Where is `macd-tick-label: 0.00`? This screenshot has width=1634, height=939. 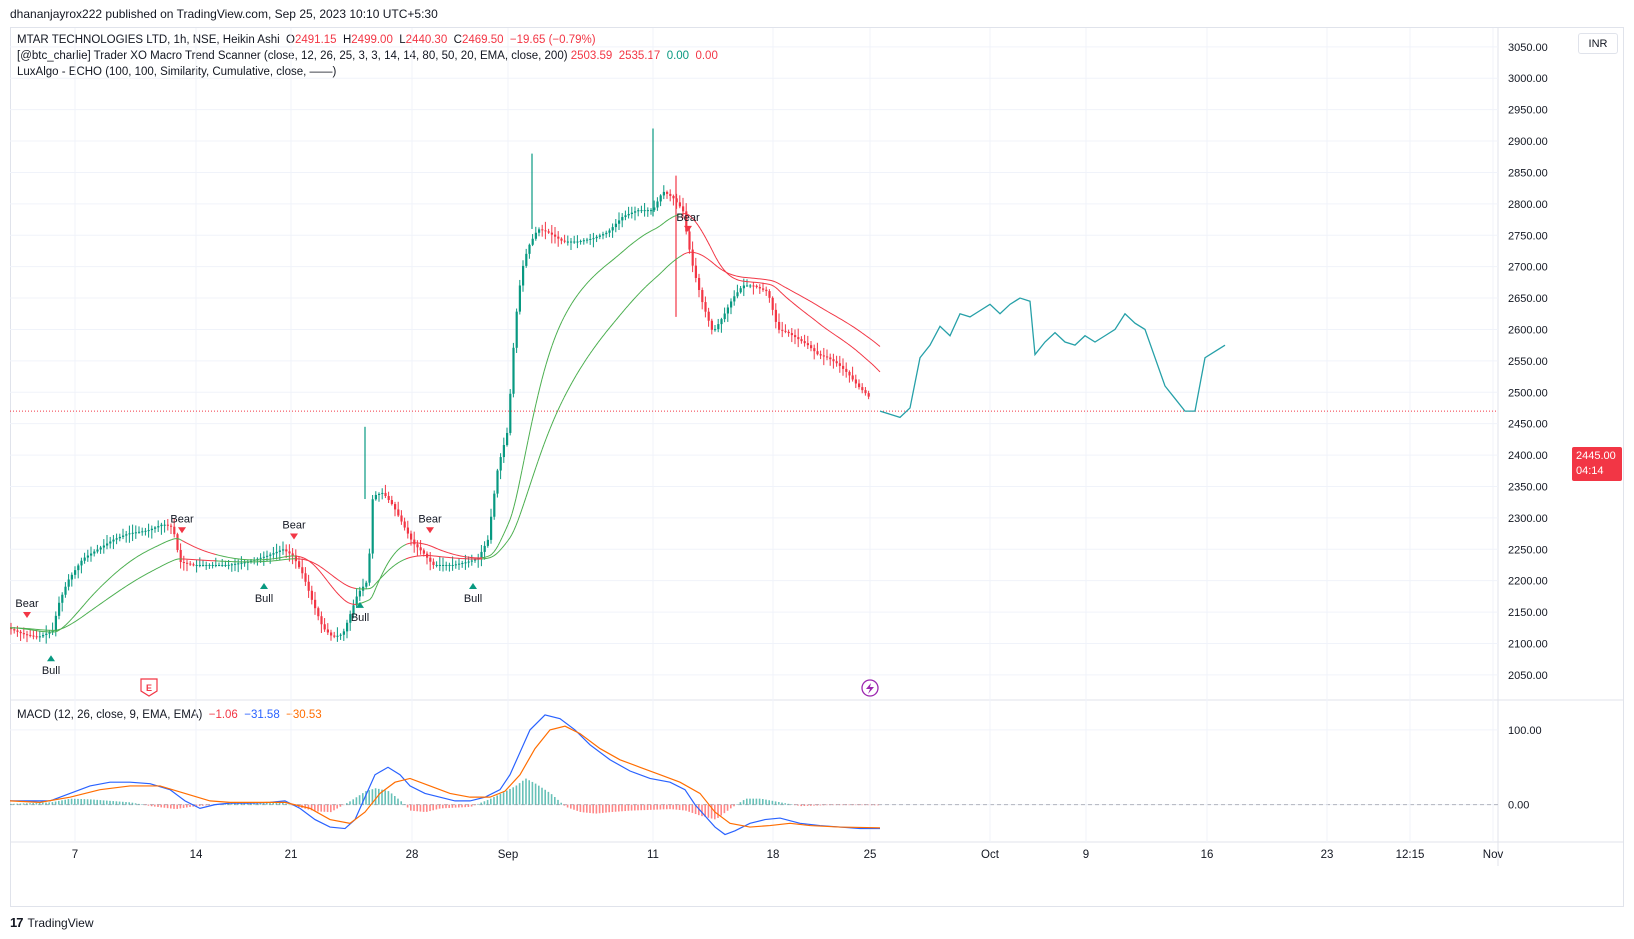
macd-tick-label: 0.00 is located at coordinates (1518, 806).